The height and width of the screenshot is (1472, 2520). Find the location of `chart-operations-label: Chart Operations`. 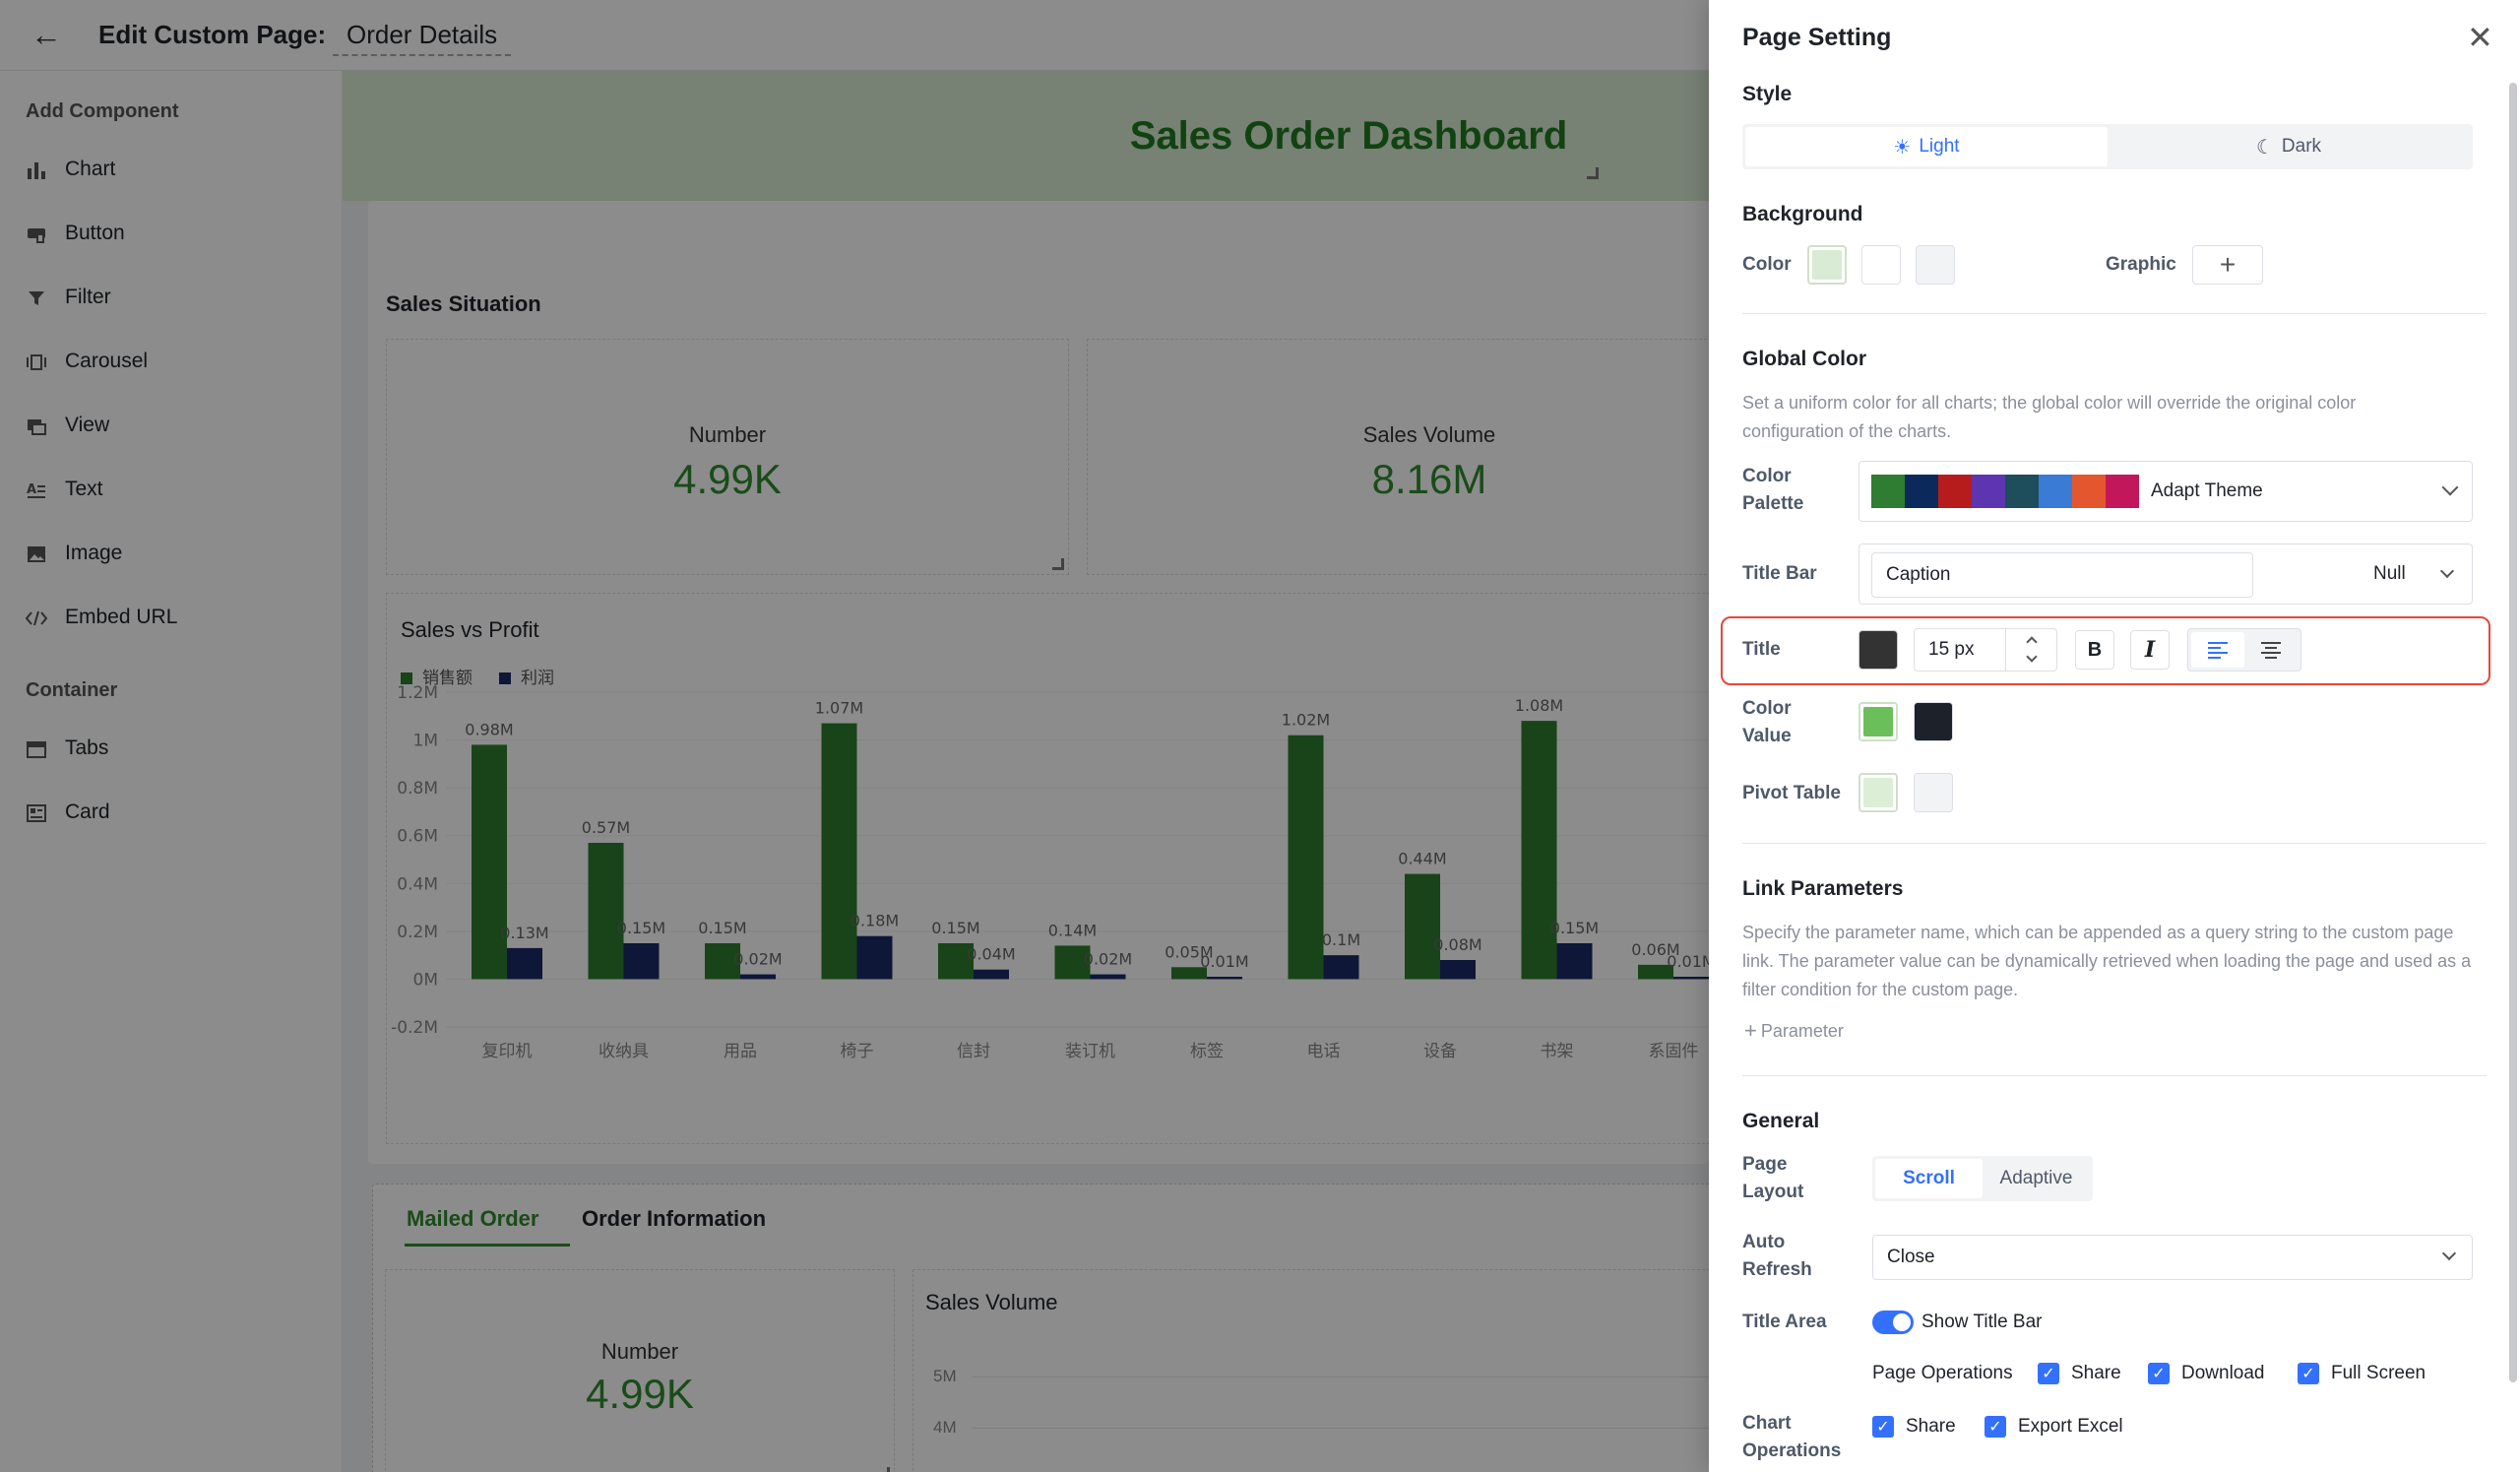

chart-operations-label: Chart Operations is located at coordinates (1792, 1437).